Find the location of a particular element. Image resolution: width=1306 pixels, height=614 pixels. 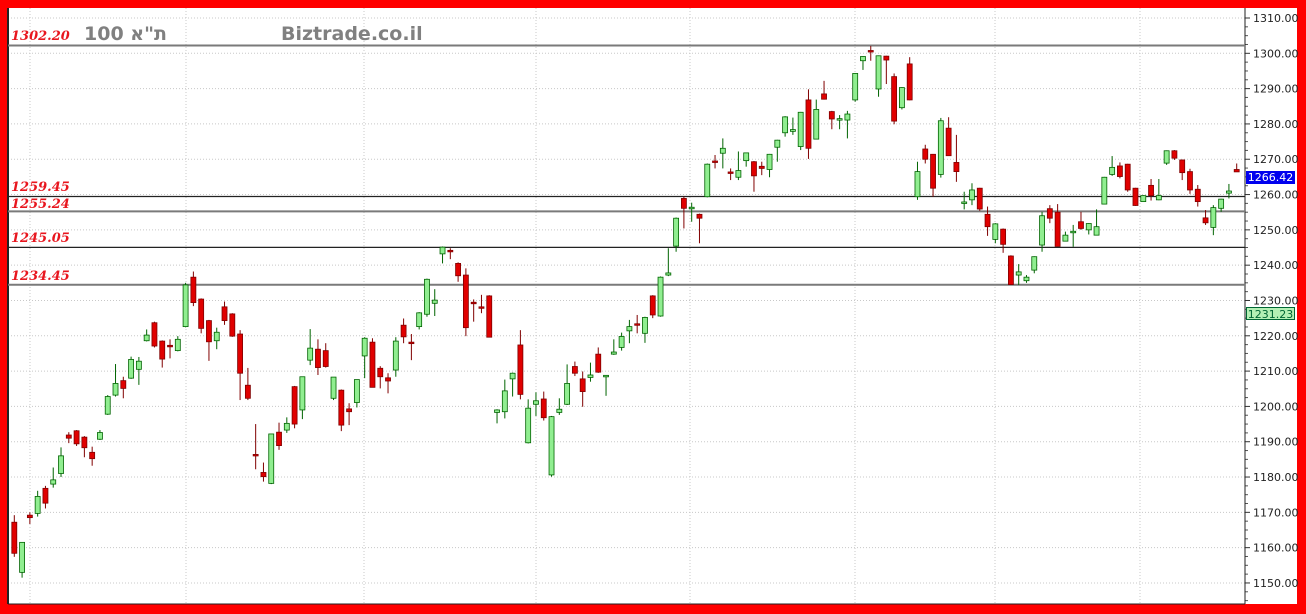

level-label: 1255.24 is located at coordinates (40, 204).